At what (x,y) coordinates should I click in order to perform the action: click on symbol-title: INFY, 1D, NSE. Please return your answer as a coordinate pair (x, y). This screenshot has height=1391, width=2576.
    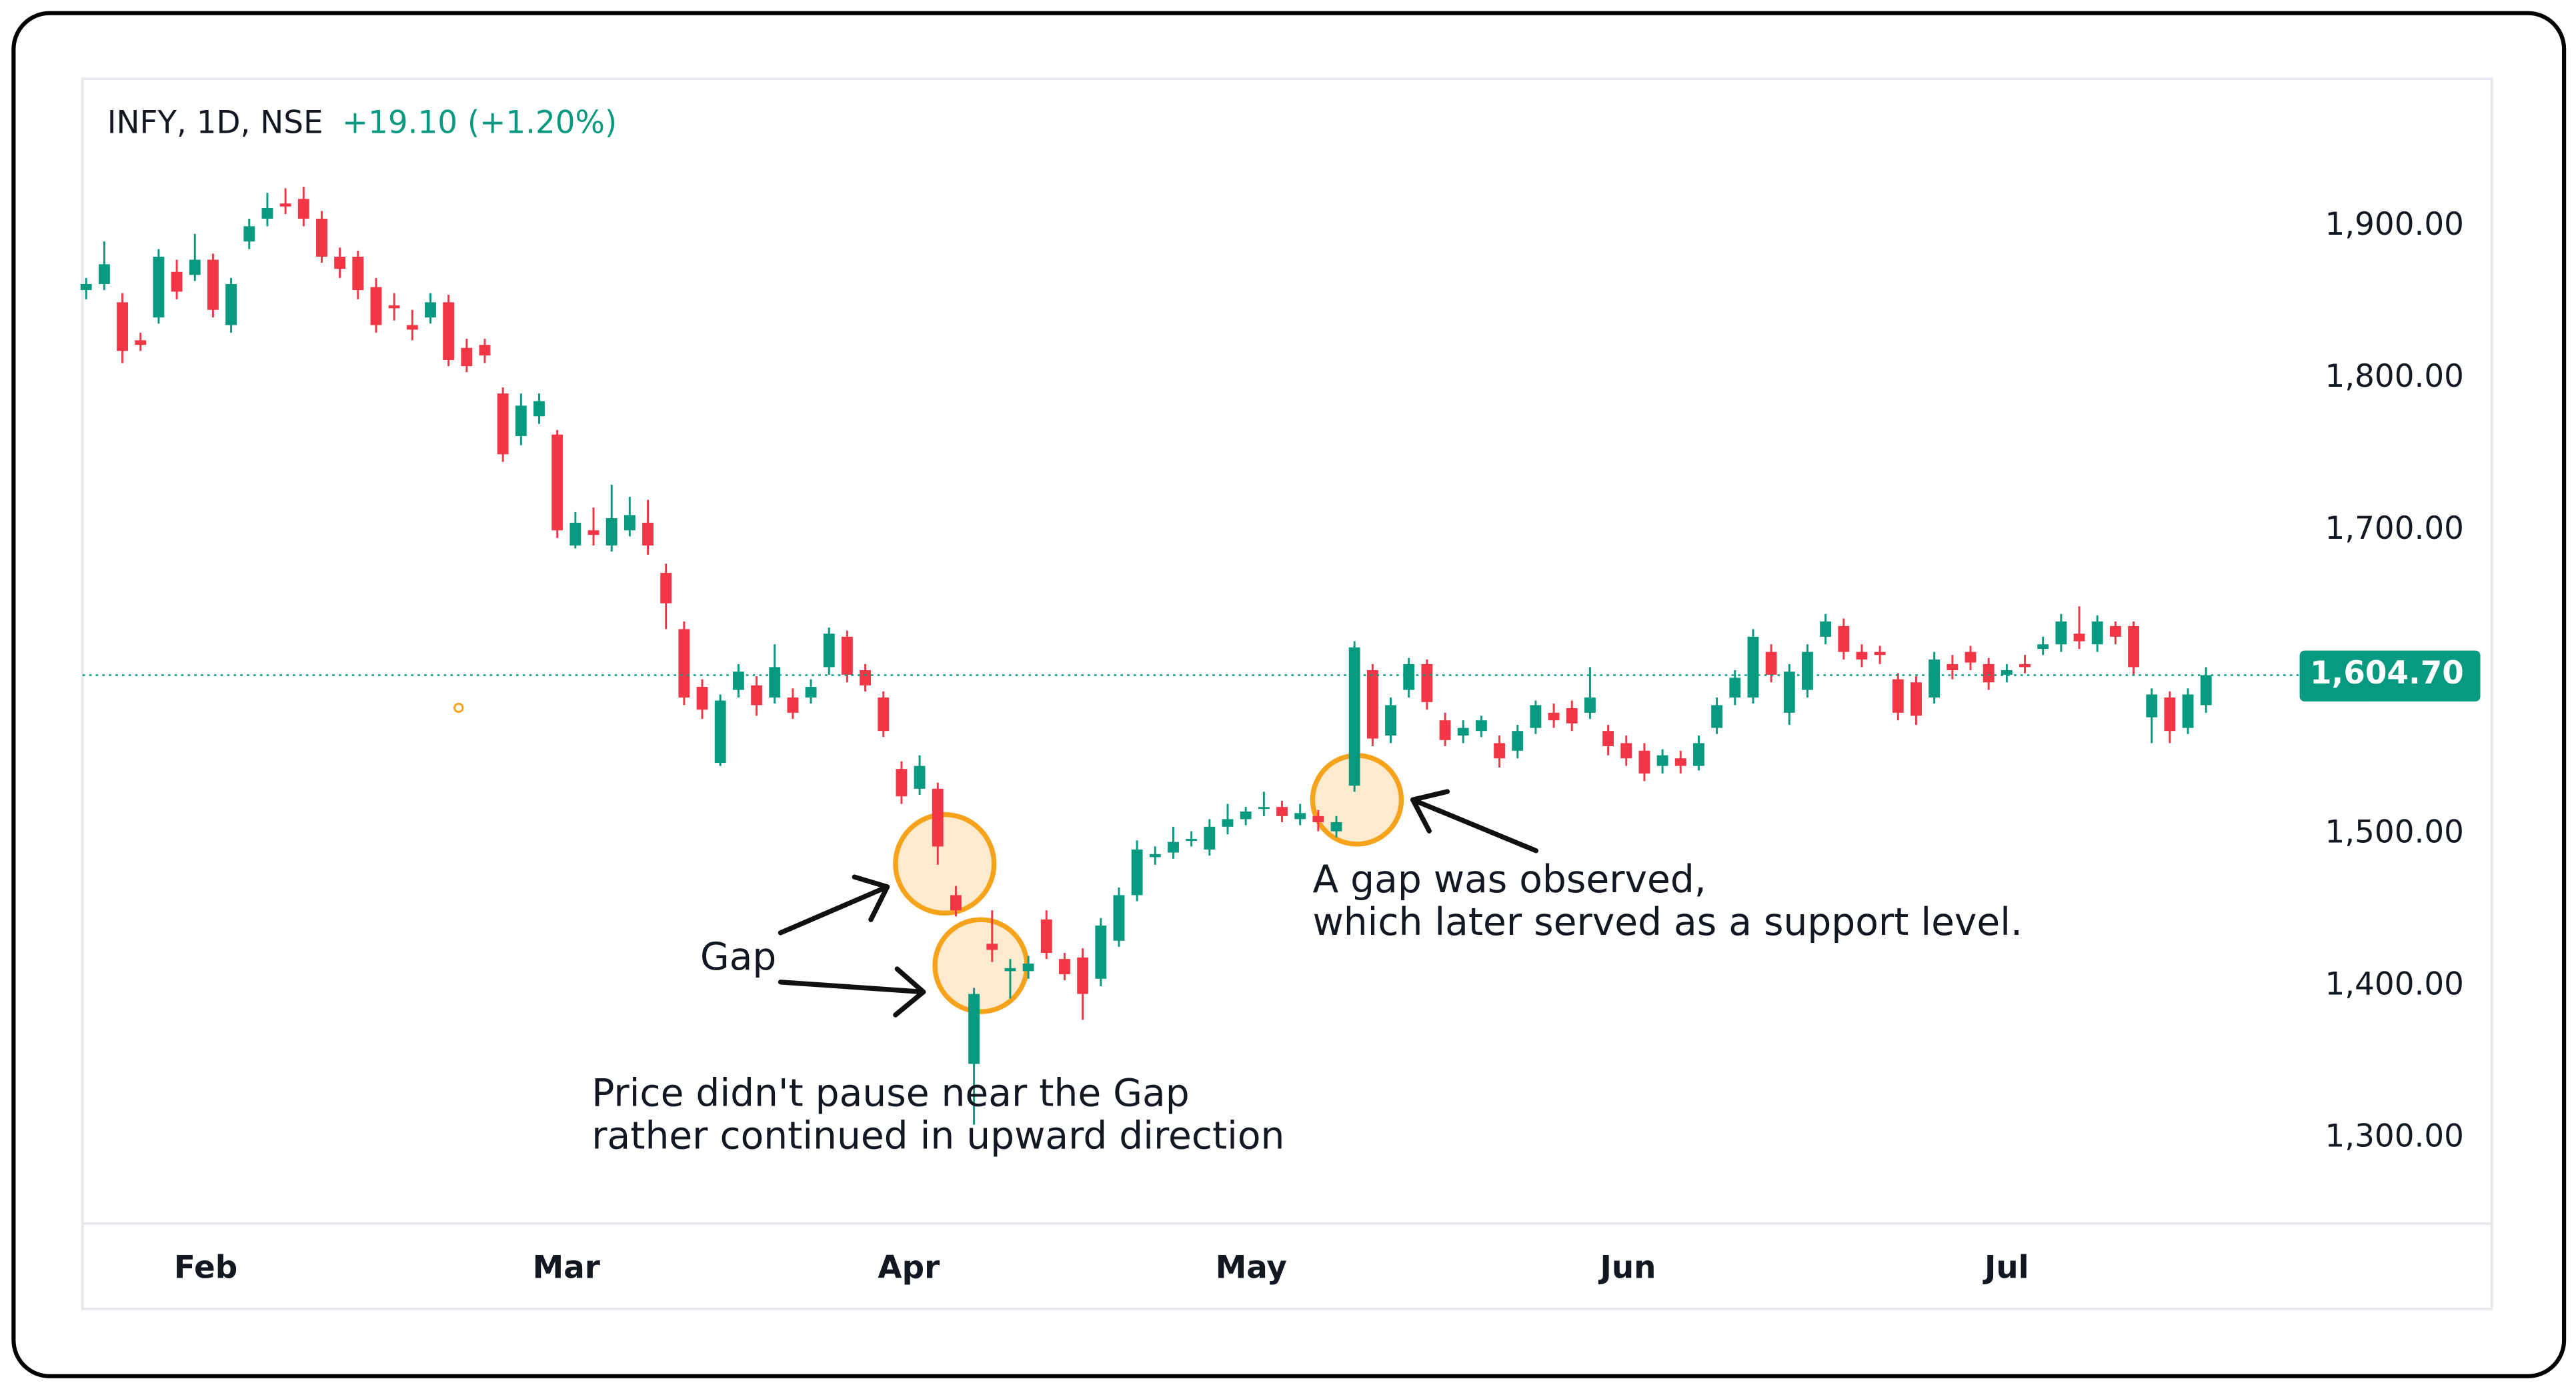
    Looking at the image, I should click on (215, 123).